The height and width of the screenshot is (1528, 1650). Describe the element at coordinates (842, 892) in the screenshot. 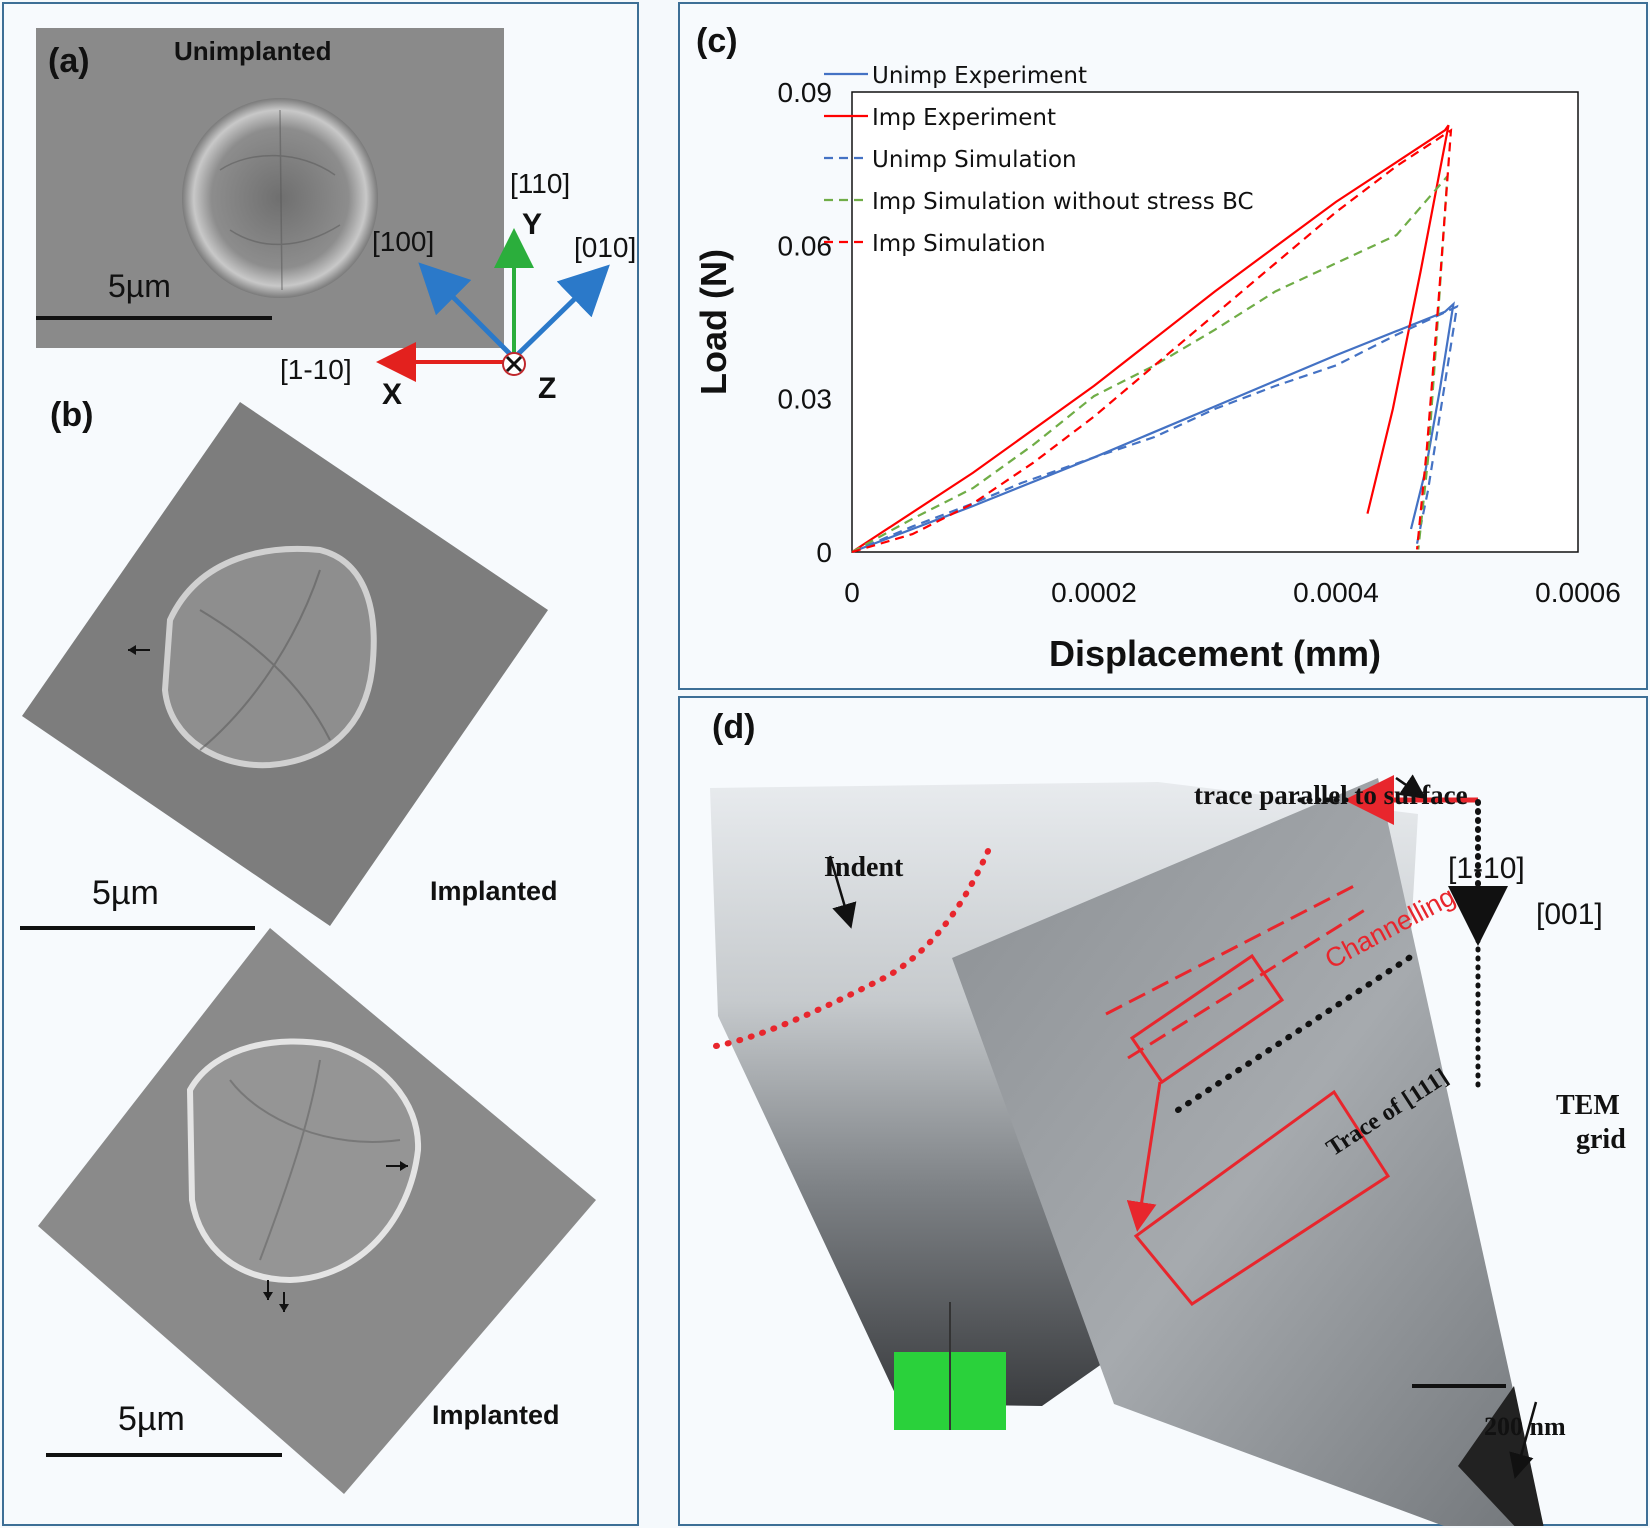

I see `indent-arrow` at that location.